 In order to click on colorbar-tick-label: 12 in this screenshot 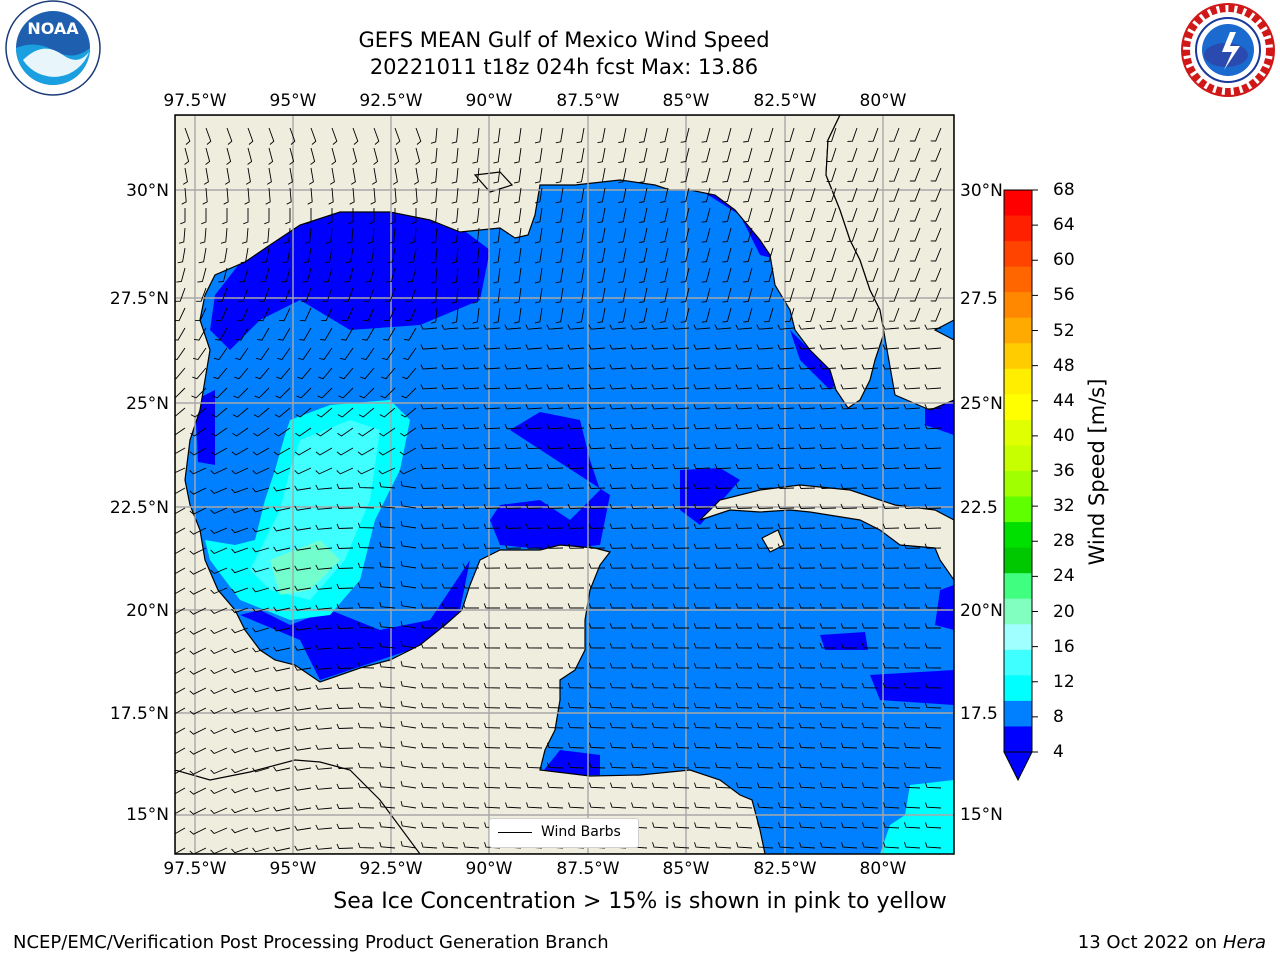, I will do `click(1064, 681)`.